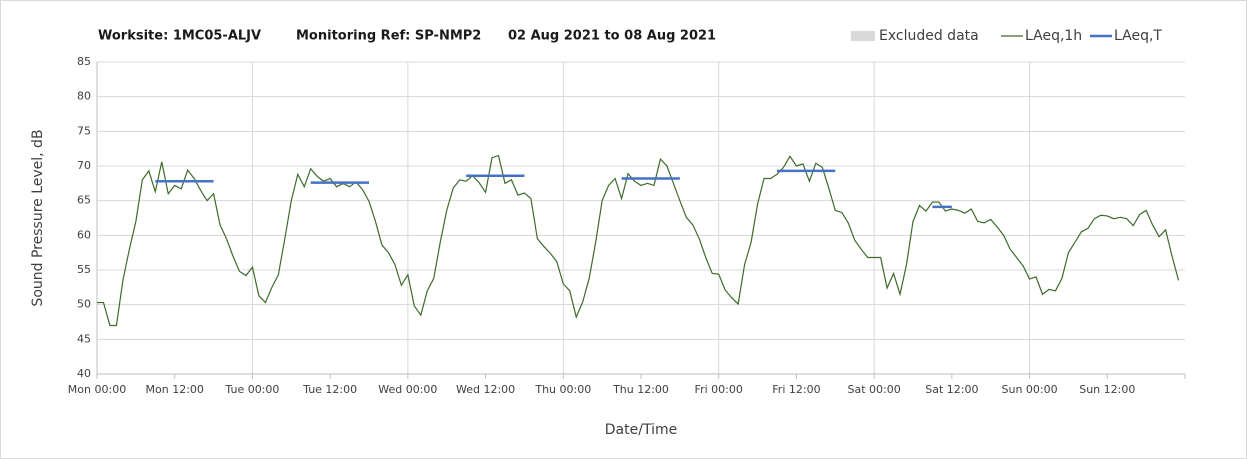 The image size is (1247, 459). Describe the element at coordinates (863, 36) in the screenshot. I see `legend-swatch` at that location.